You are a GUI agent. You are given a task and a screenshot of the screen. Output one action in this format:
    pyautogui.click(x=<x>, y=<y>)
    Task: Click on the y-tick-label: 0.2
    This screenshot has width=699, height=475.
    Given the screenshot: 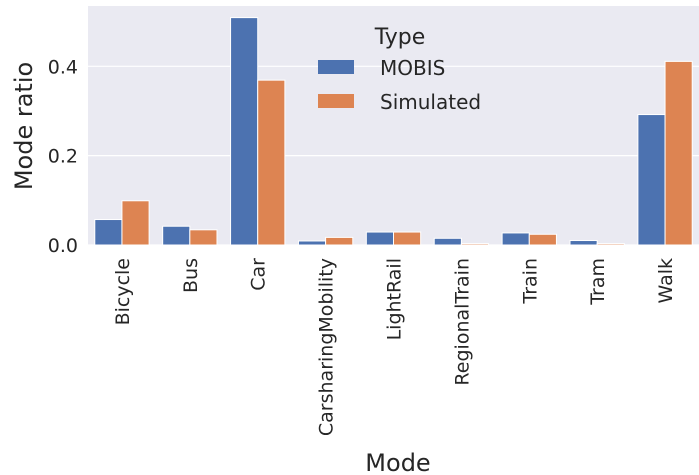 What is the action you would take?
    pyautogui.click(x=63, y=157)
    